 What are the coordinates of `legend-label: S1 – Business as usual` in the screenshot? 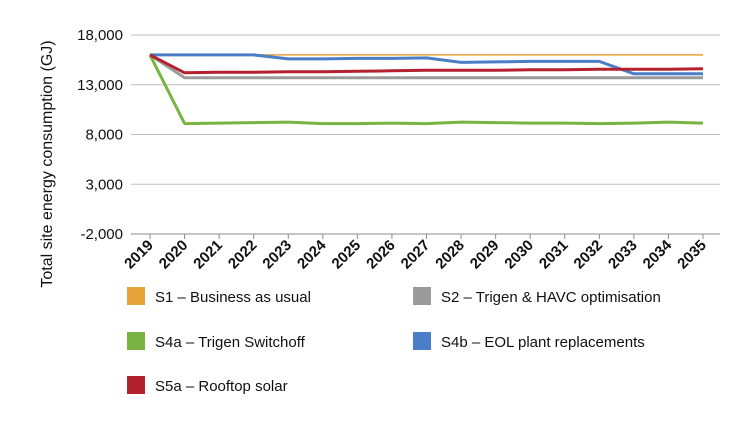 It's located at (233, 297).